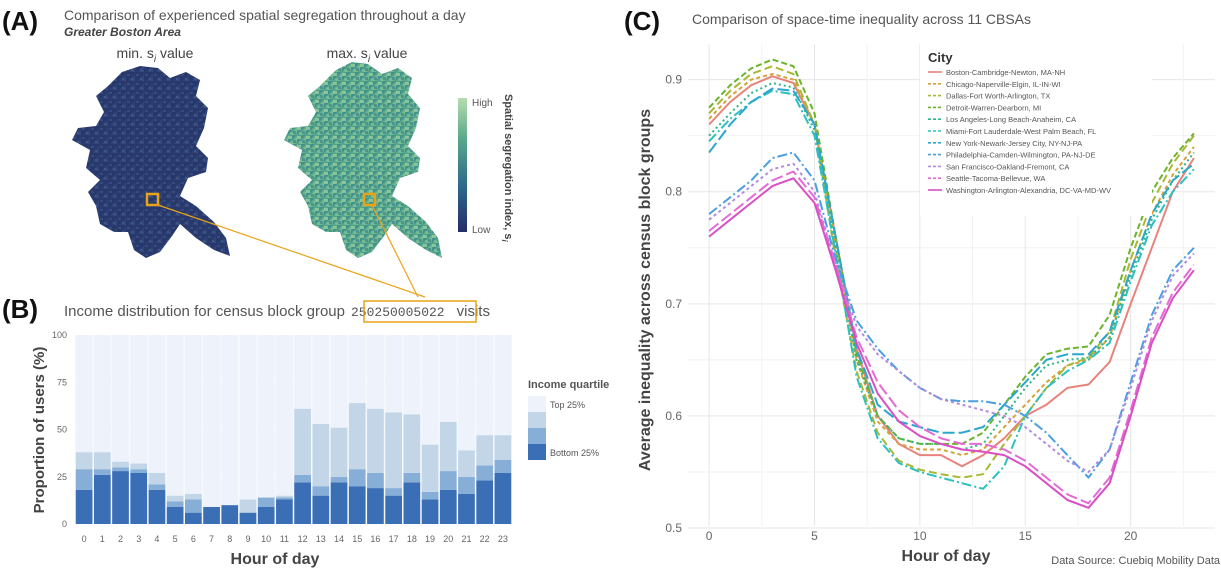 Image resolution: width=1221 pixels, height=571 pixels. What do you see at coordinates (363, 160) in the screenshot?
I see `map-max` at bounding box center [363, 160].